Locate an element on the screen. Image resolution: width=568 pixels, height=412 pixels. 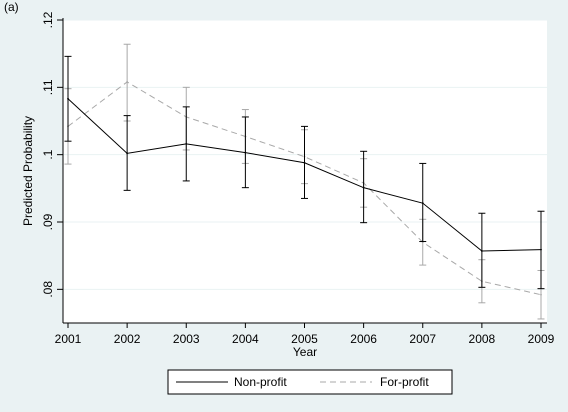
panel-label: (a) is located at coordinates (11, 7).